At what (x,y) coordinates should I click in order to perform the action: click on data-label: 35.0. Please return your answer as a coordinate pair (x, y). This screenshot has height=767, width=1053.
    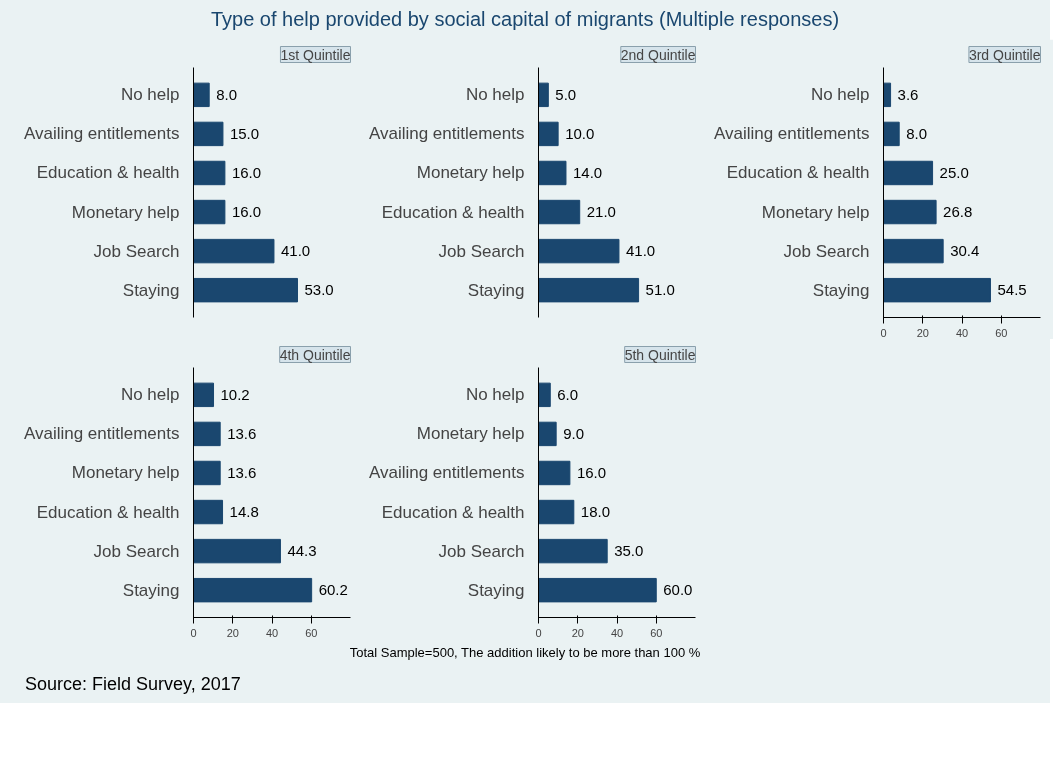
    Looking at the image, I should click on (629, 550).